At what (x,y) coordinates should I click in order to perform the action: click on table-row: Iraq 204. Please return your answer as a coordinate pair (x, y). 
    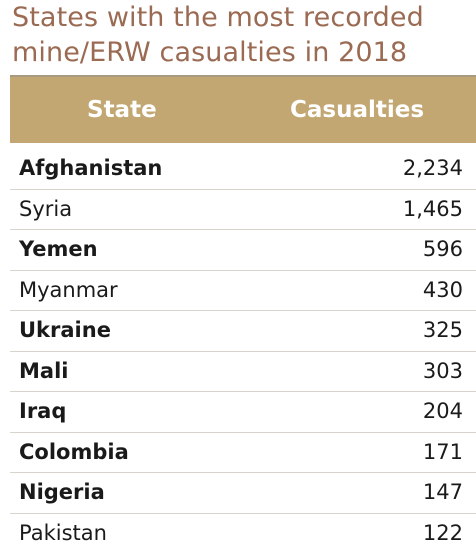
    Looking at the image, I should click on (243, 412).